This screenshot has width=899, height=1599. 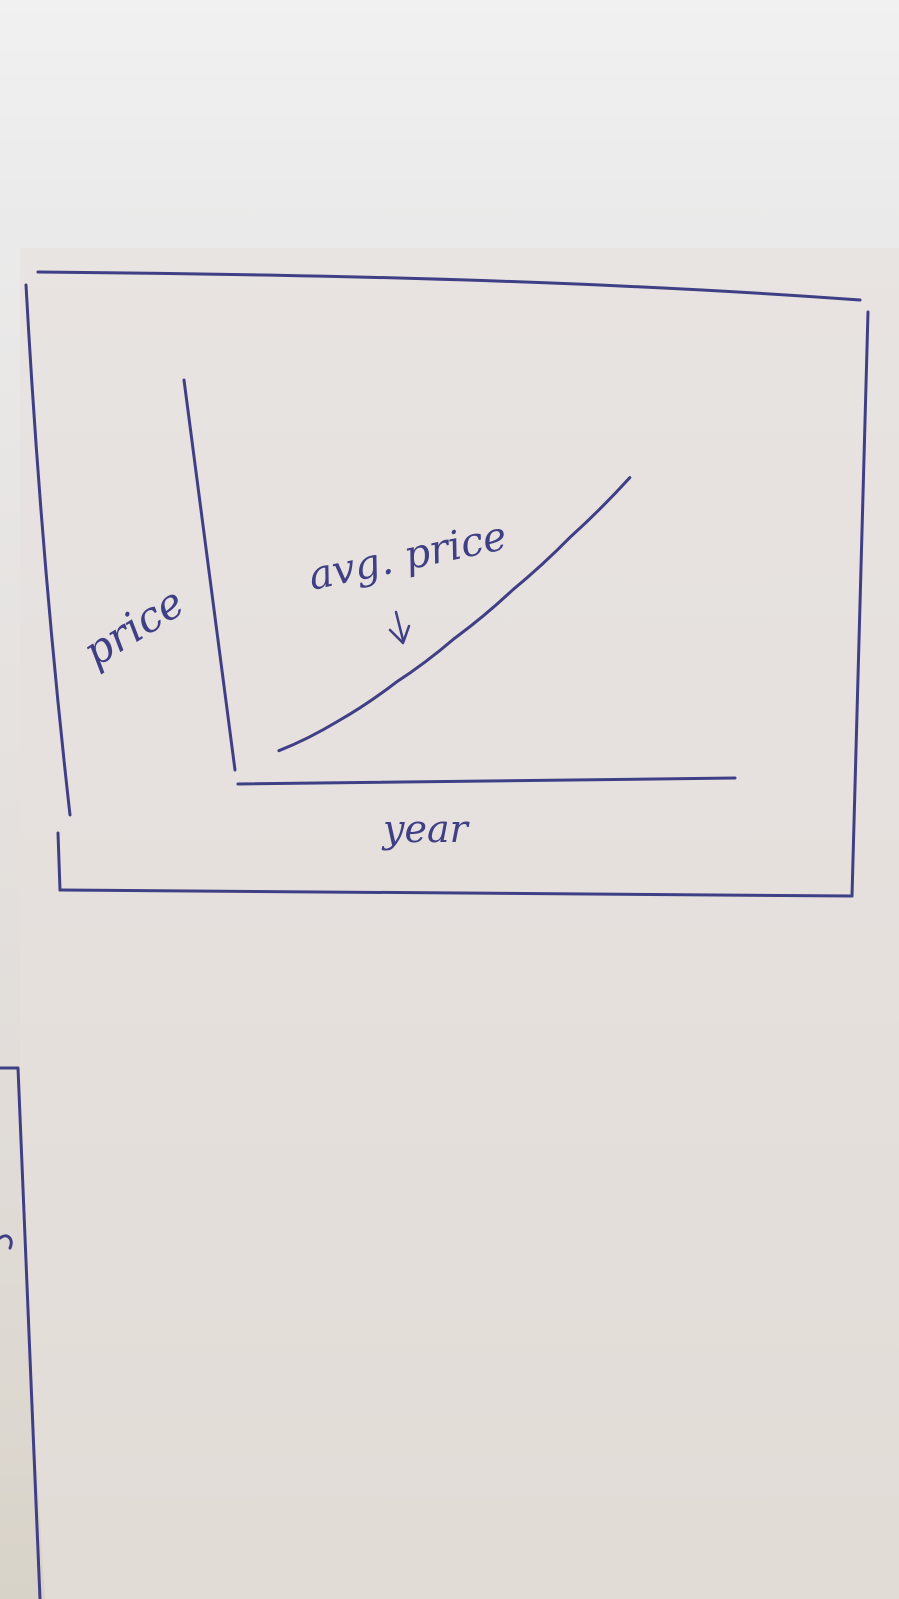 What do you see at coordinates (426, 829) in the screenshot?
I see `x-axis-label: year` at bounding box center [426, 829].